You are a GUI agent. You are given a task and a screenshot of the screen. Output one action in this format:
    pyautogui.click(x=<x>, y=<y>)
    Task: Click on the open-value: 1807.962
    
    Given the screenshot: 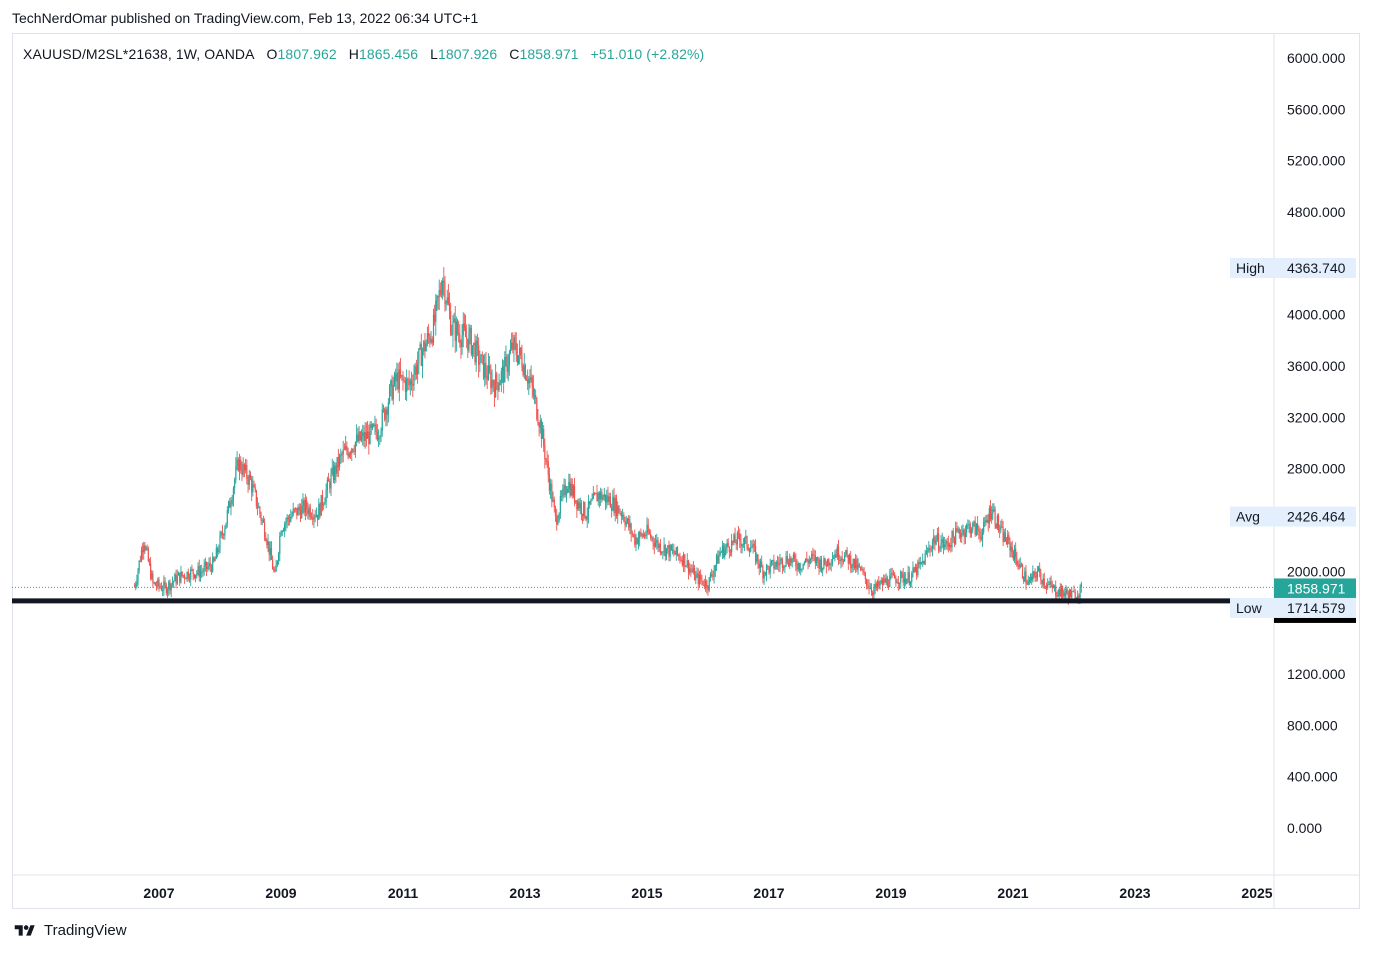 What is the action you would take?
    pyautogui.click(x=307, y=54)
    